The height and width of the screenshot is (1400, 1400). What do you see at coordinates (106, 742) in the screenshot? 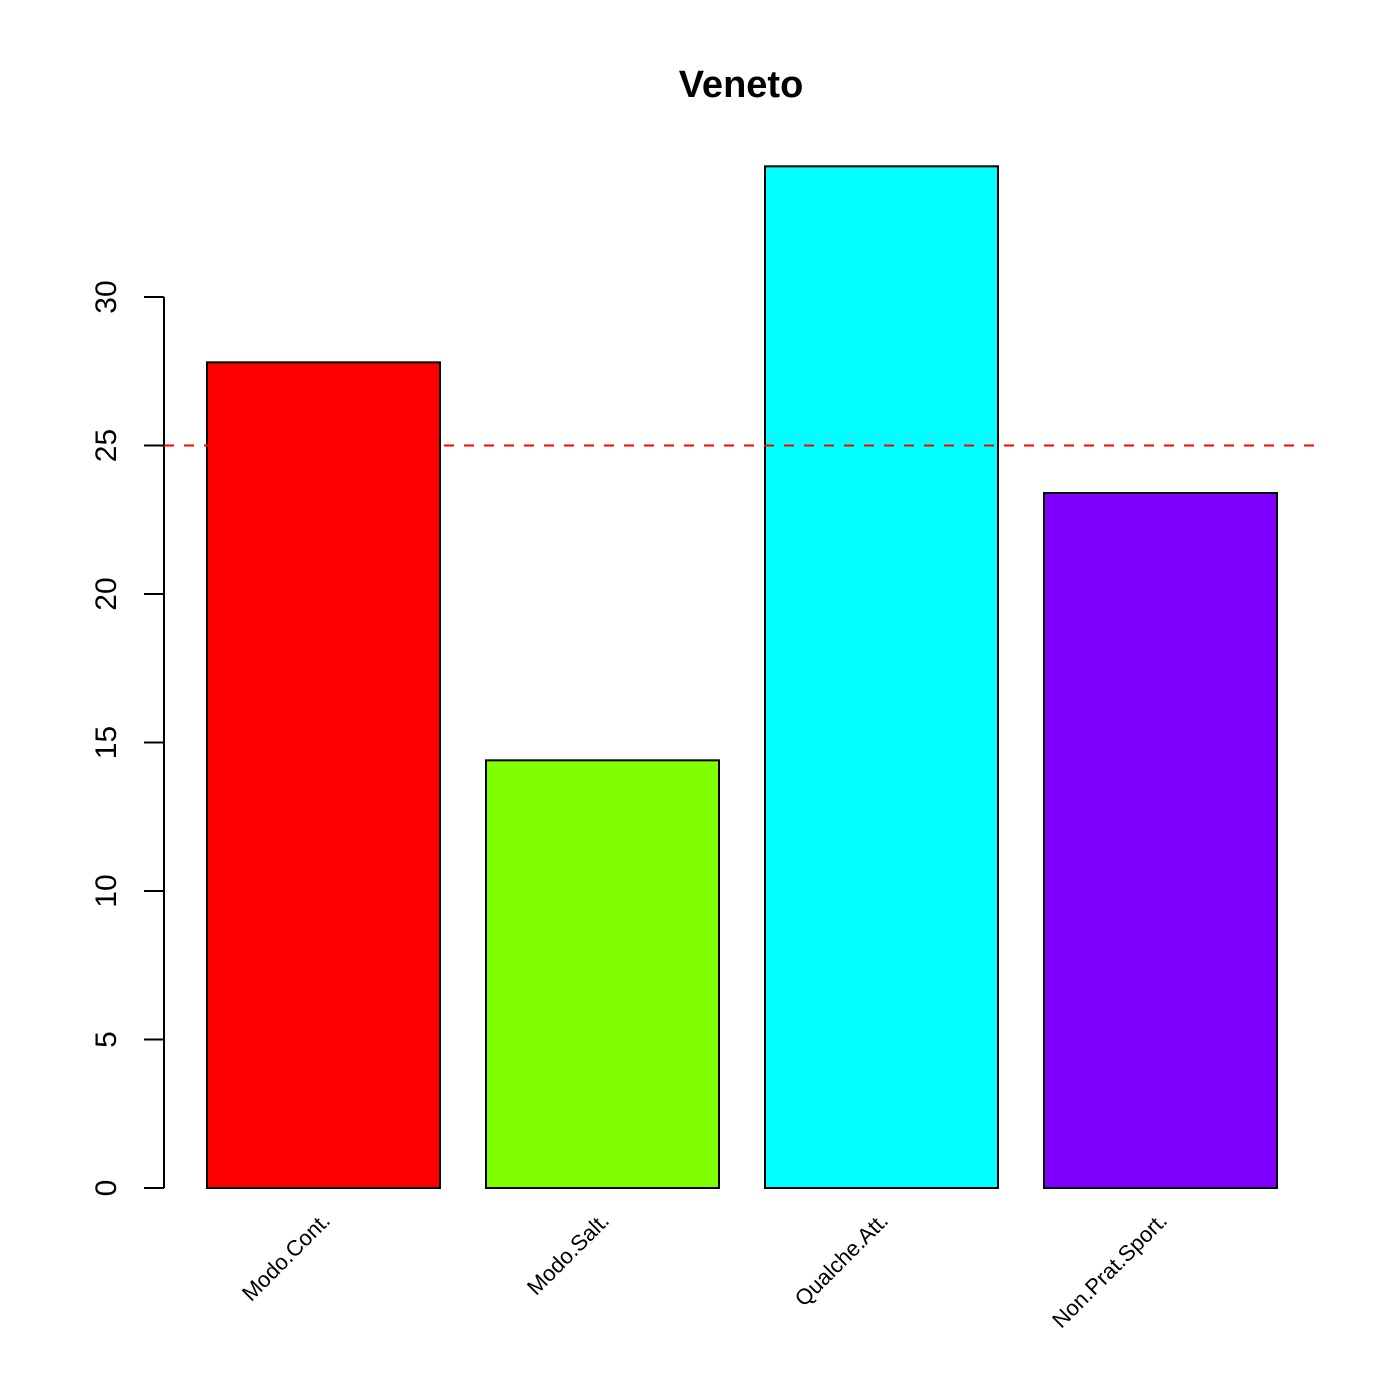
I see `y-tick-label-15: 15` at bounding box center [106, 742].